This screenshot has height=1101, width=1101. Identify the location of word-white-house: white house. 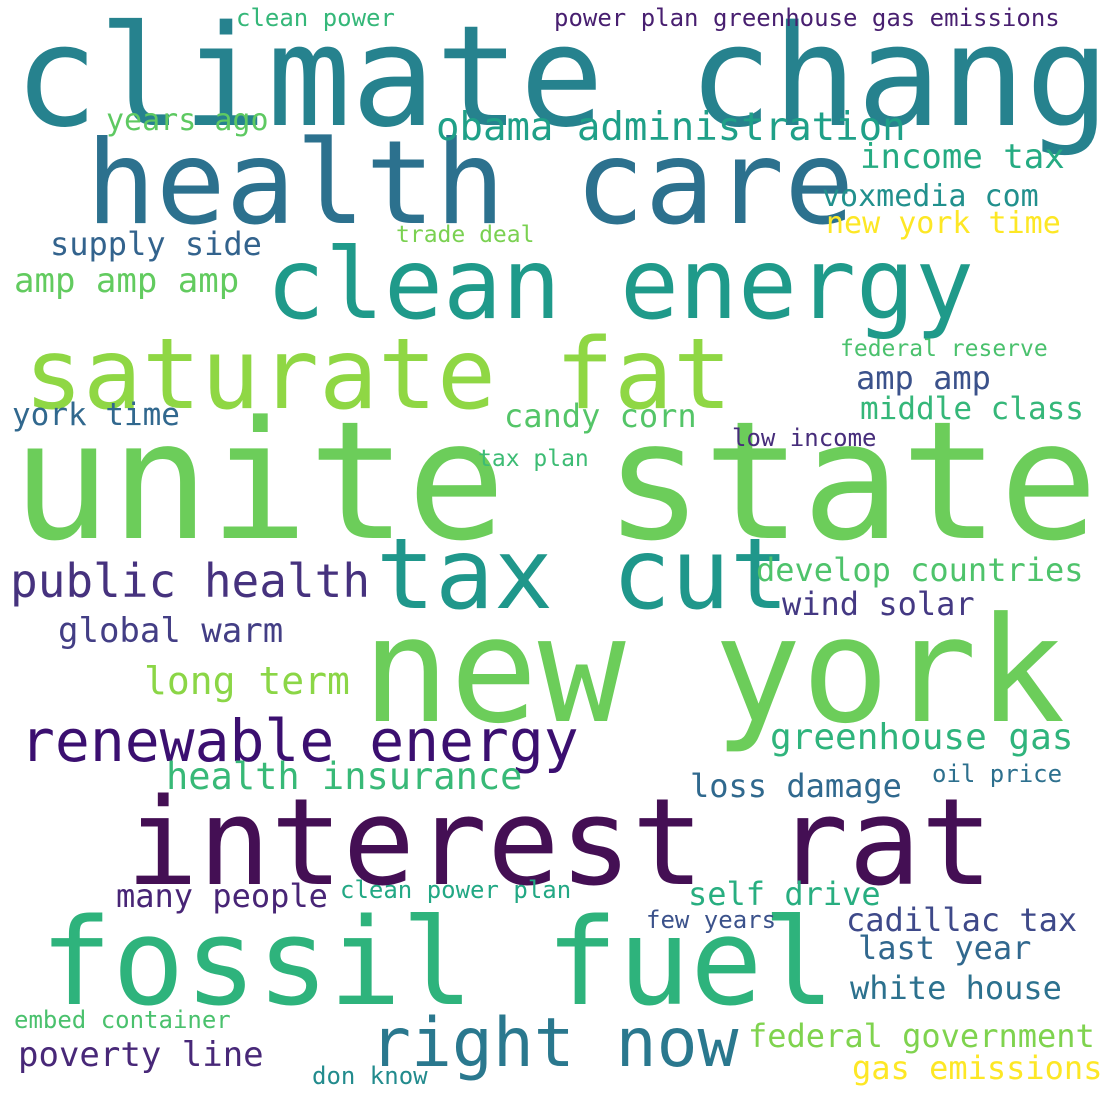
(956, 988).